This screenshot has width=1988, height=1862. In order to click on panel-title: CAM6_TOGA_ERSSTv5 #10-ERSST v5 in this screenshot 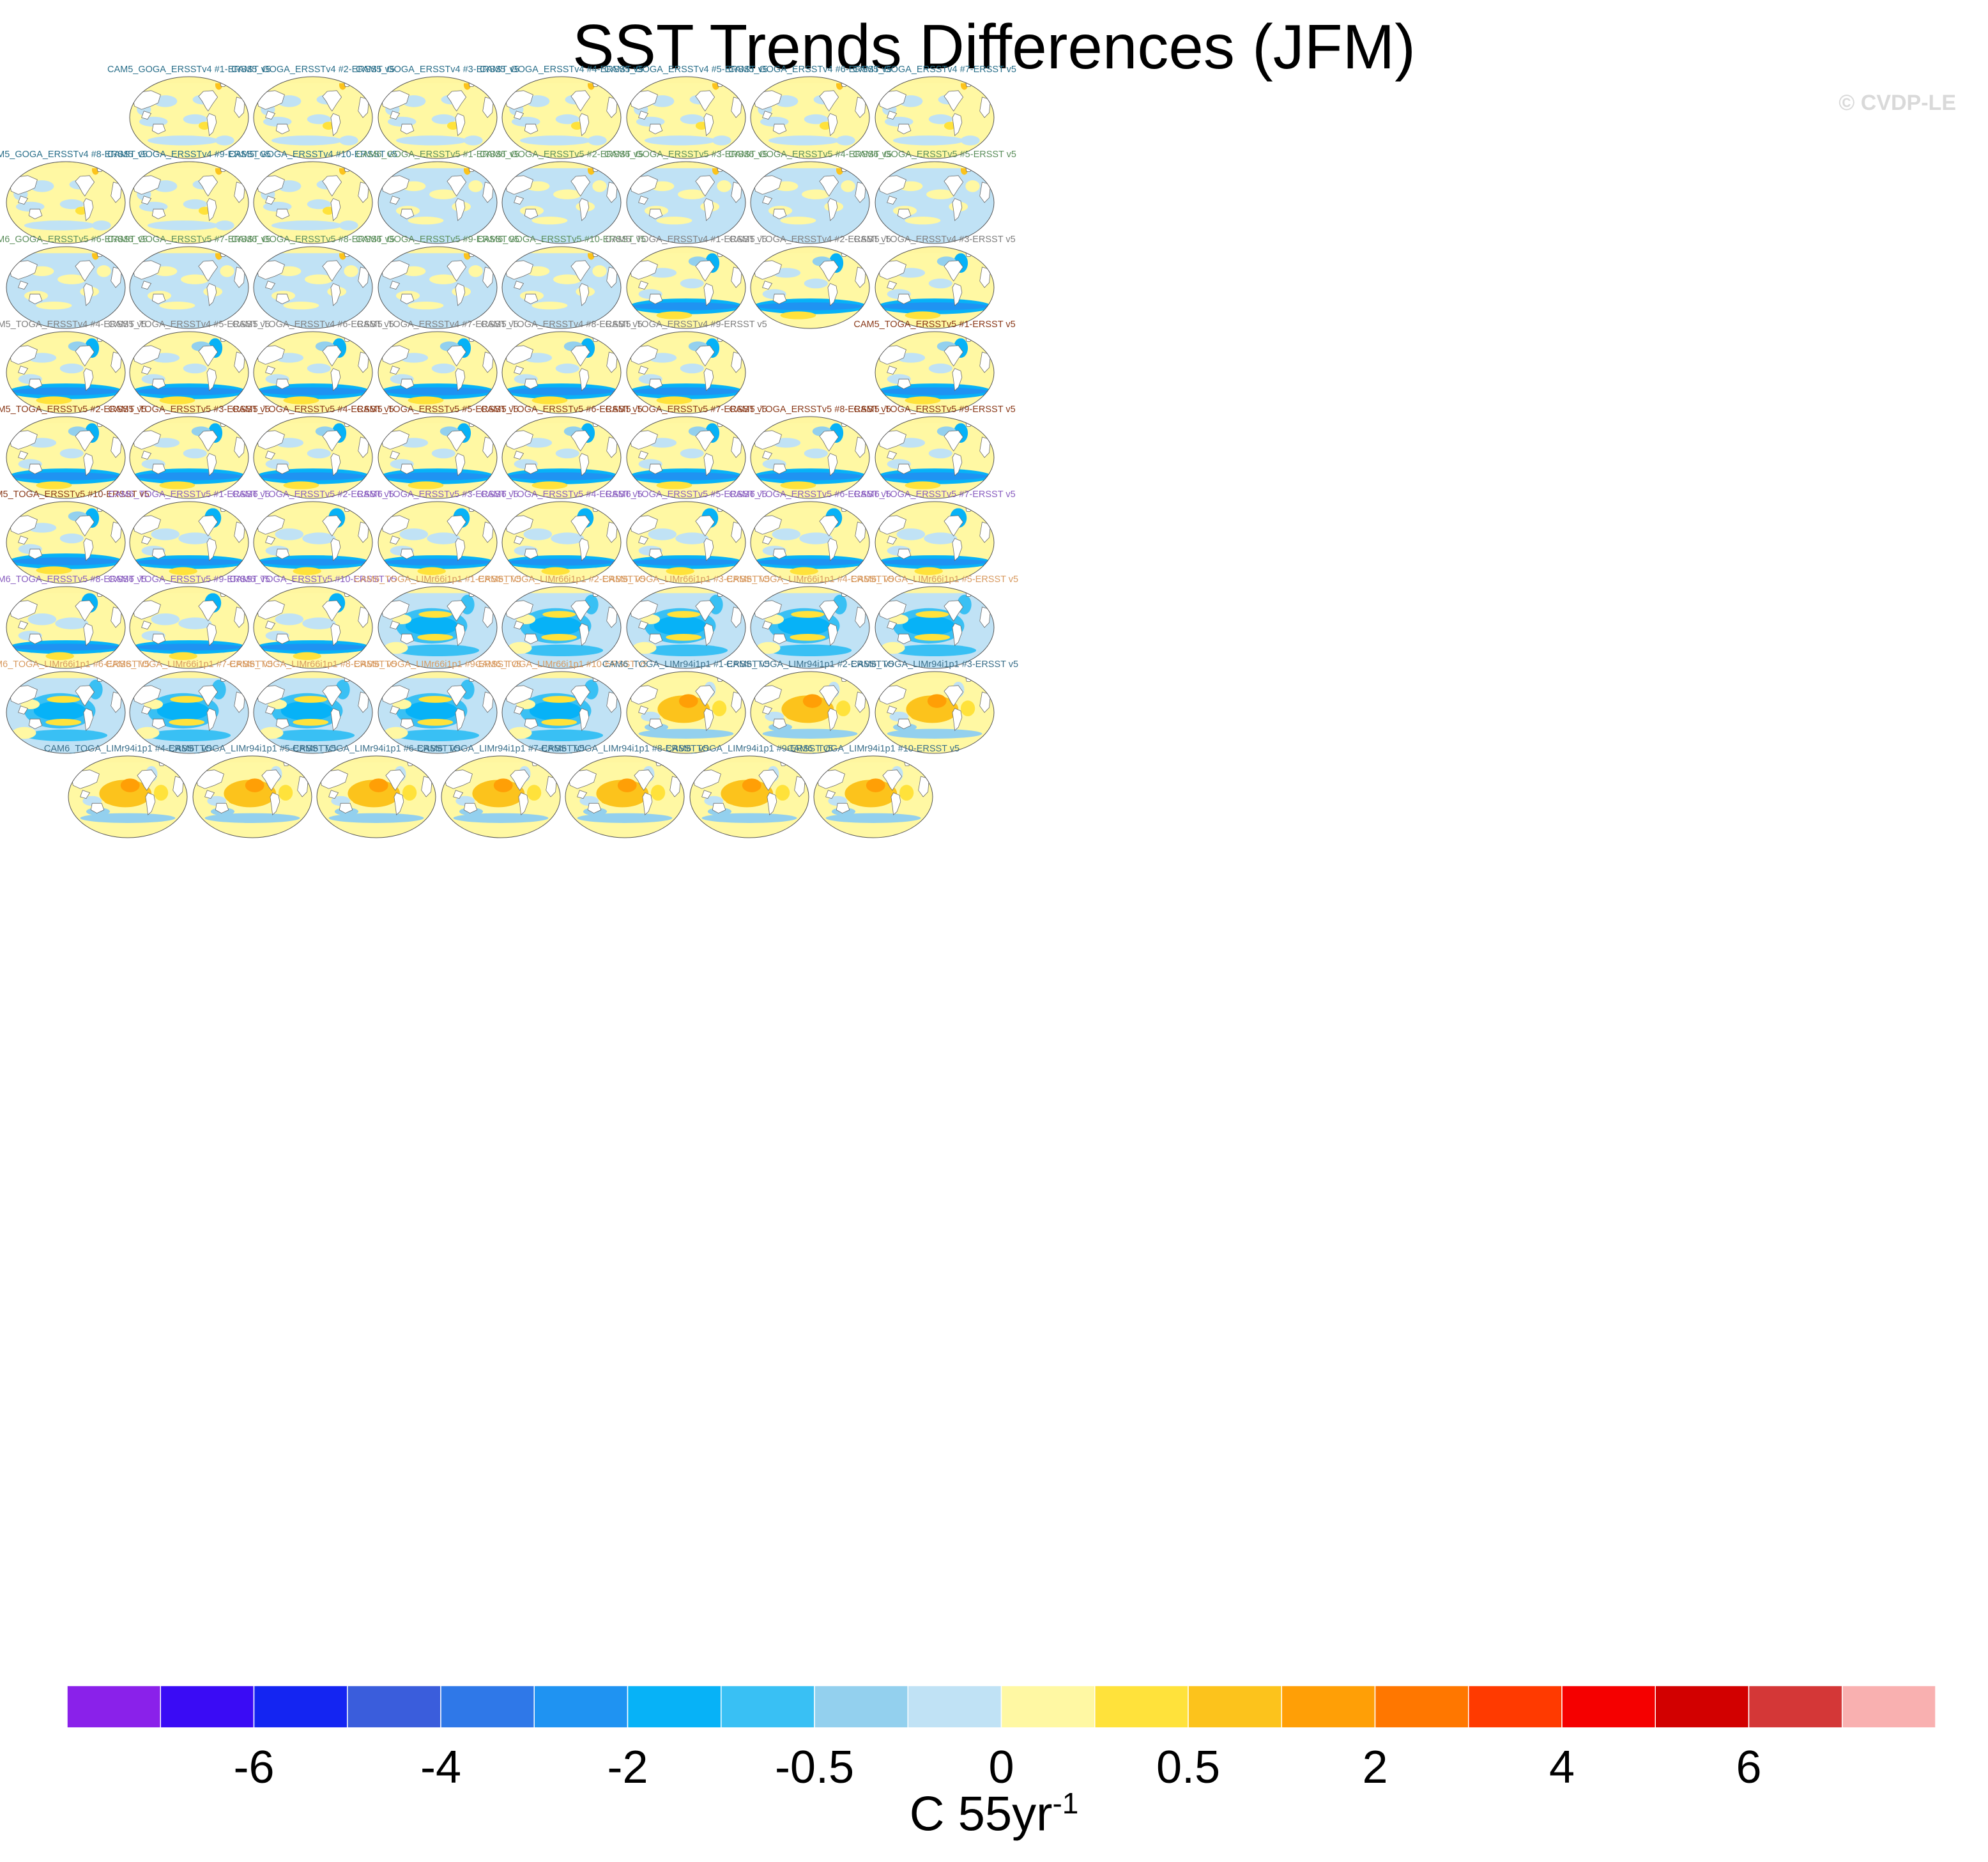, I will do `click(312, 579)`.